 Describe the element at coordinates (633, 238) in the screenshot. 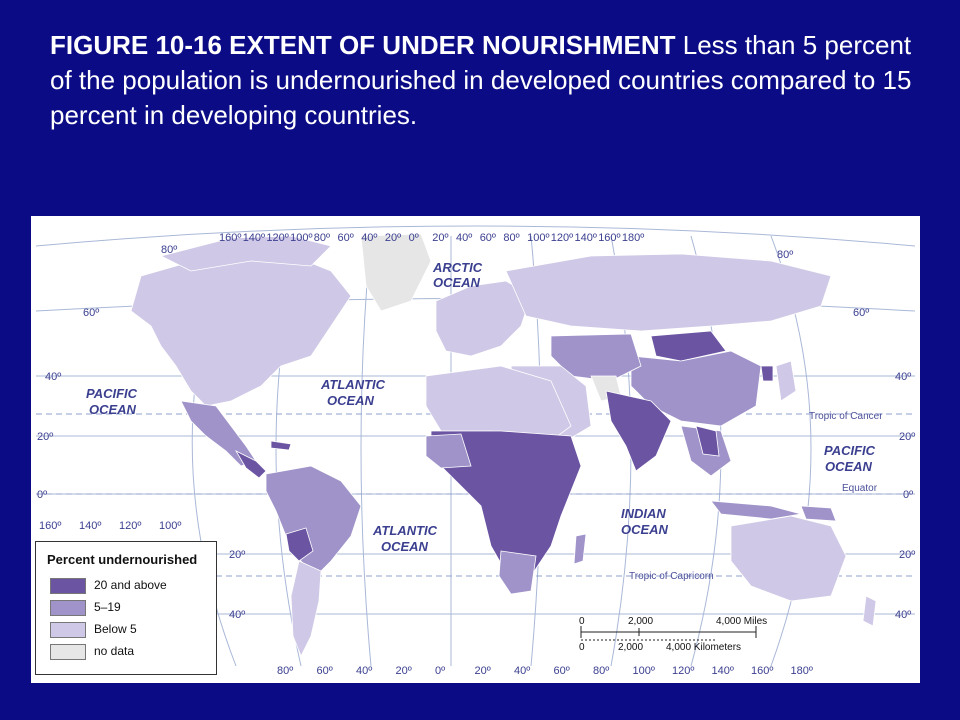

I see `top-longitude-label-17: 180º` at that location.